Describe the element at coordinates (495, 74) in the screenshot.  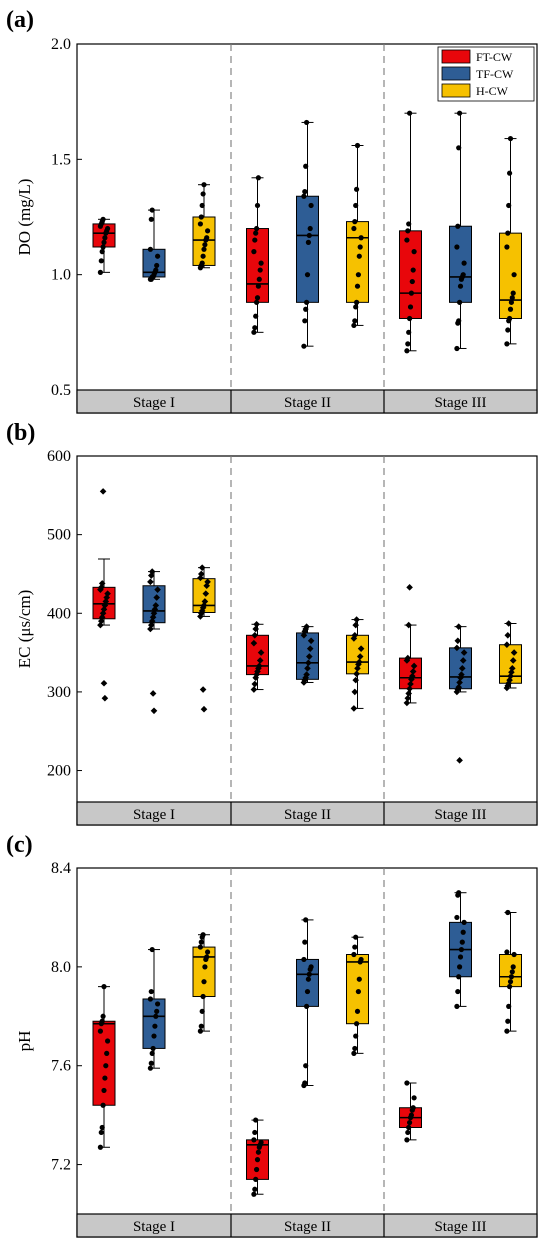
I see `legend-label: TF-CW` at that location.